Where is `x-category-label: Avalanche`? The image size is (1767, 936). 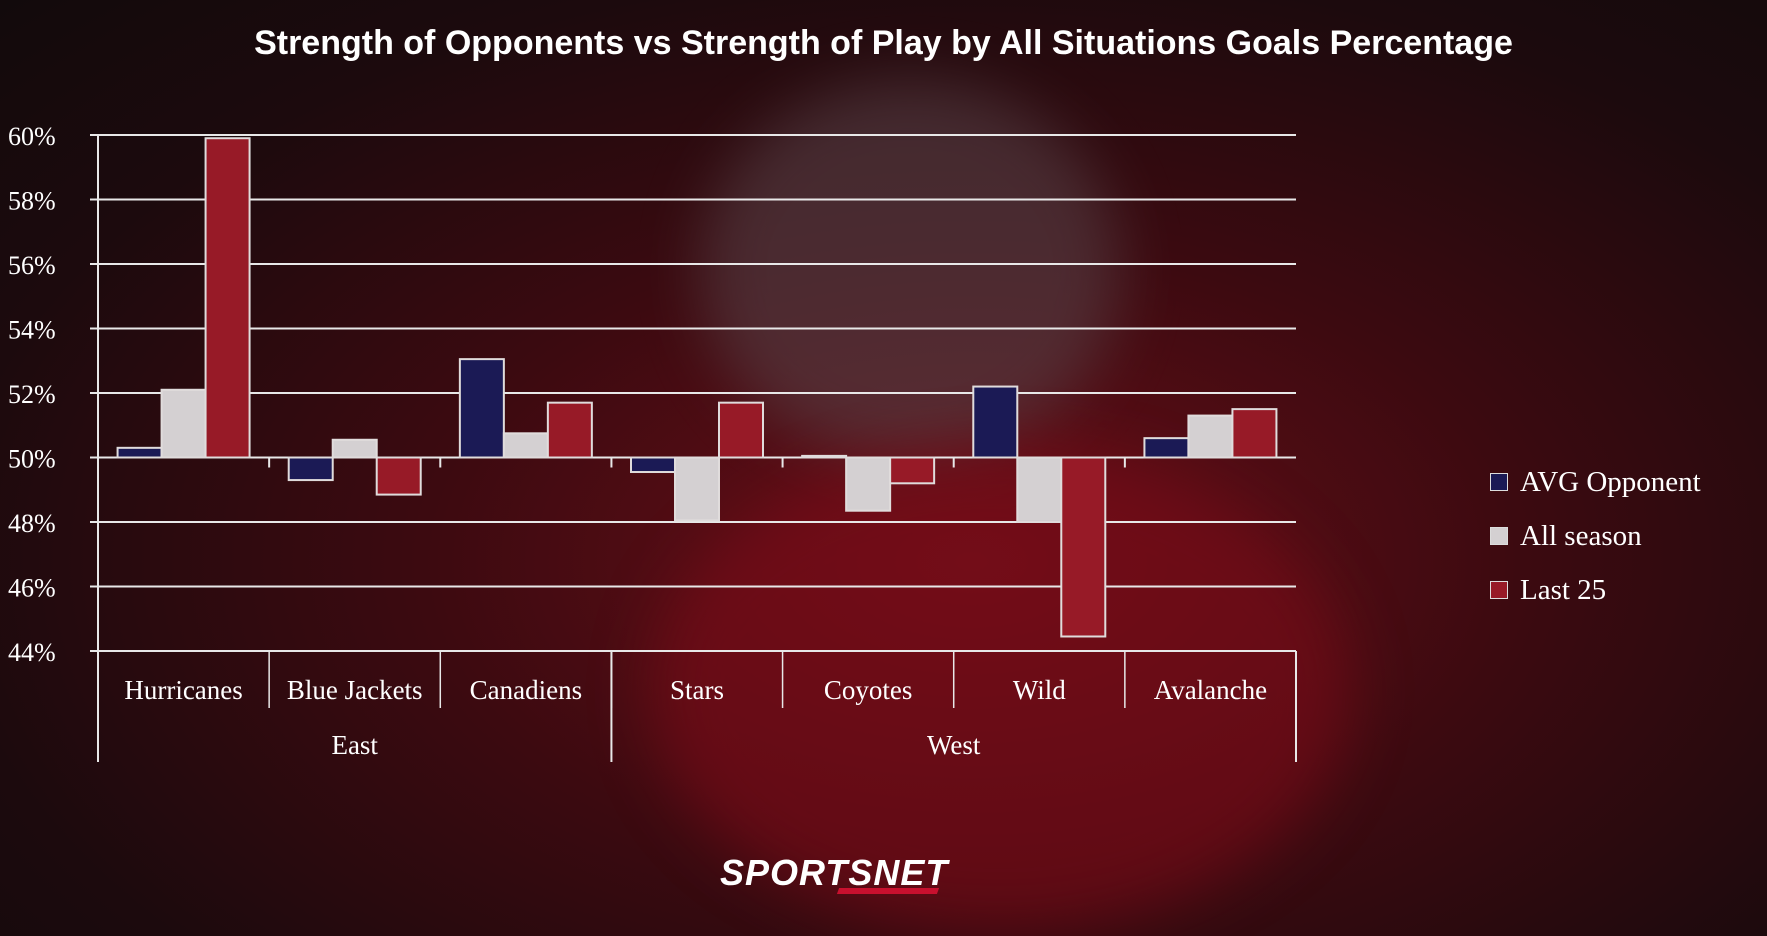 x-category-label: Avalanche is located at coordinates (1210, 690).